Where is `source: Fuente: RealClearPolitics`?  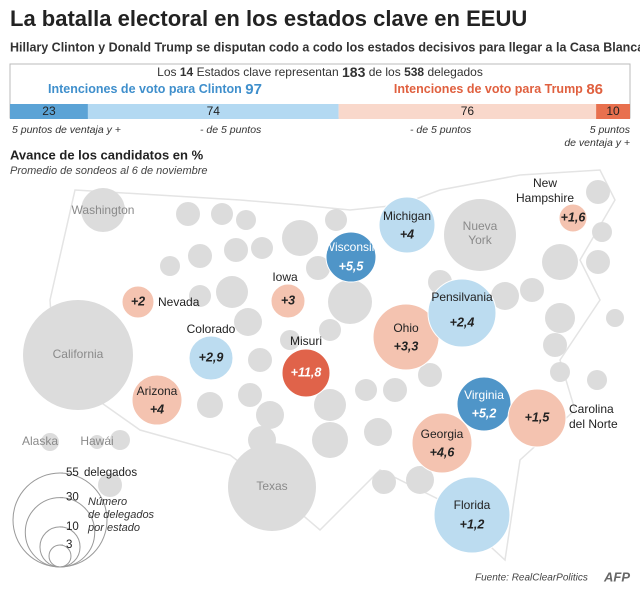
source: Fuente: RealClearPolitics is located at coordinates (531, 578).